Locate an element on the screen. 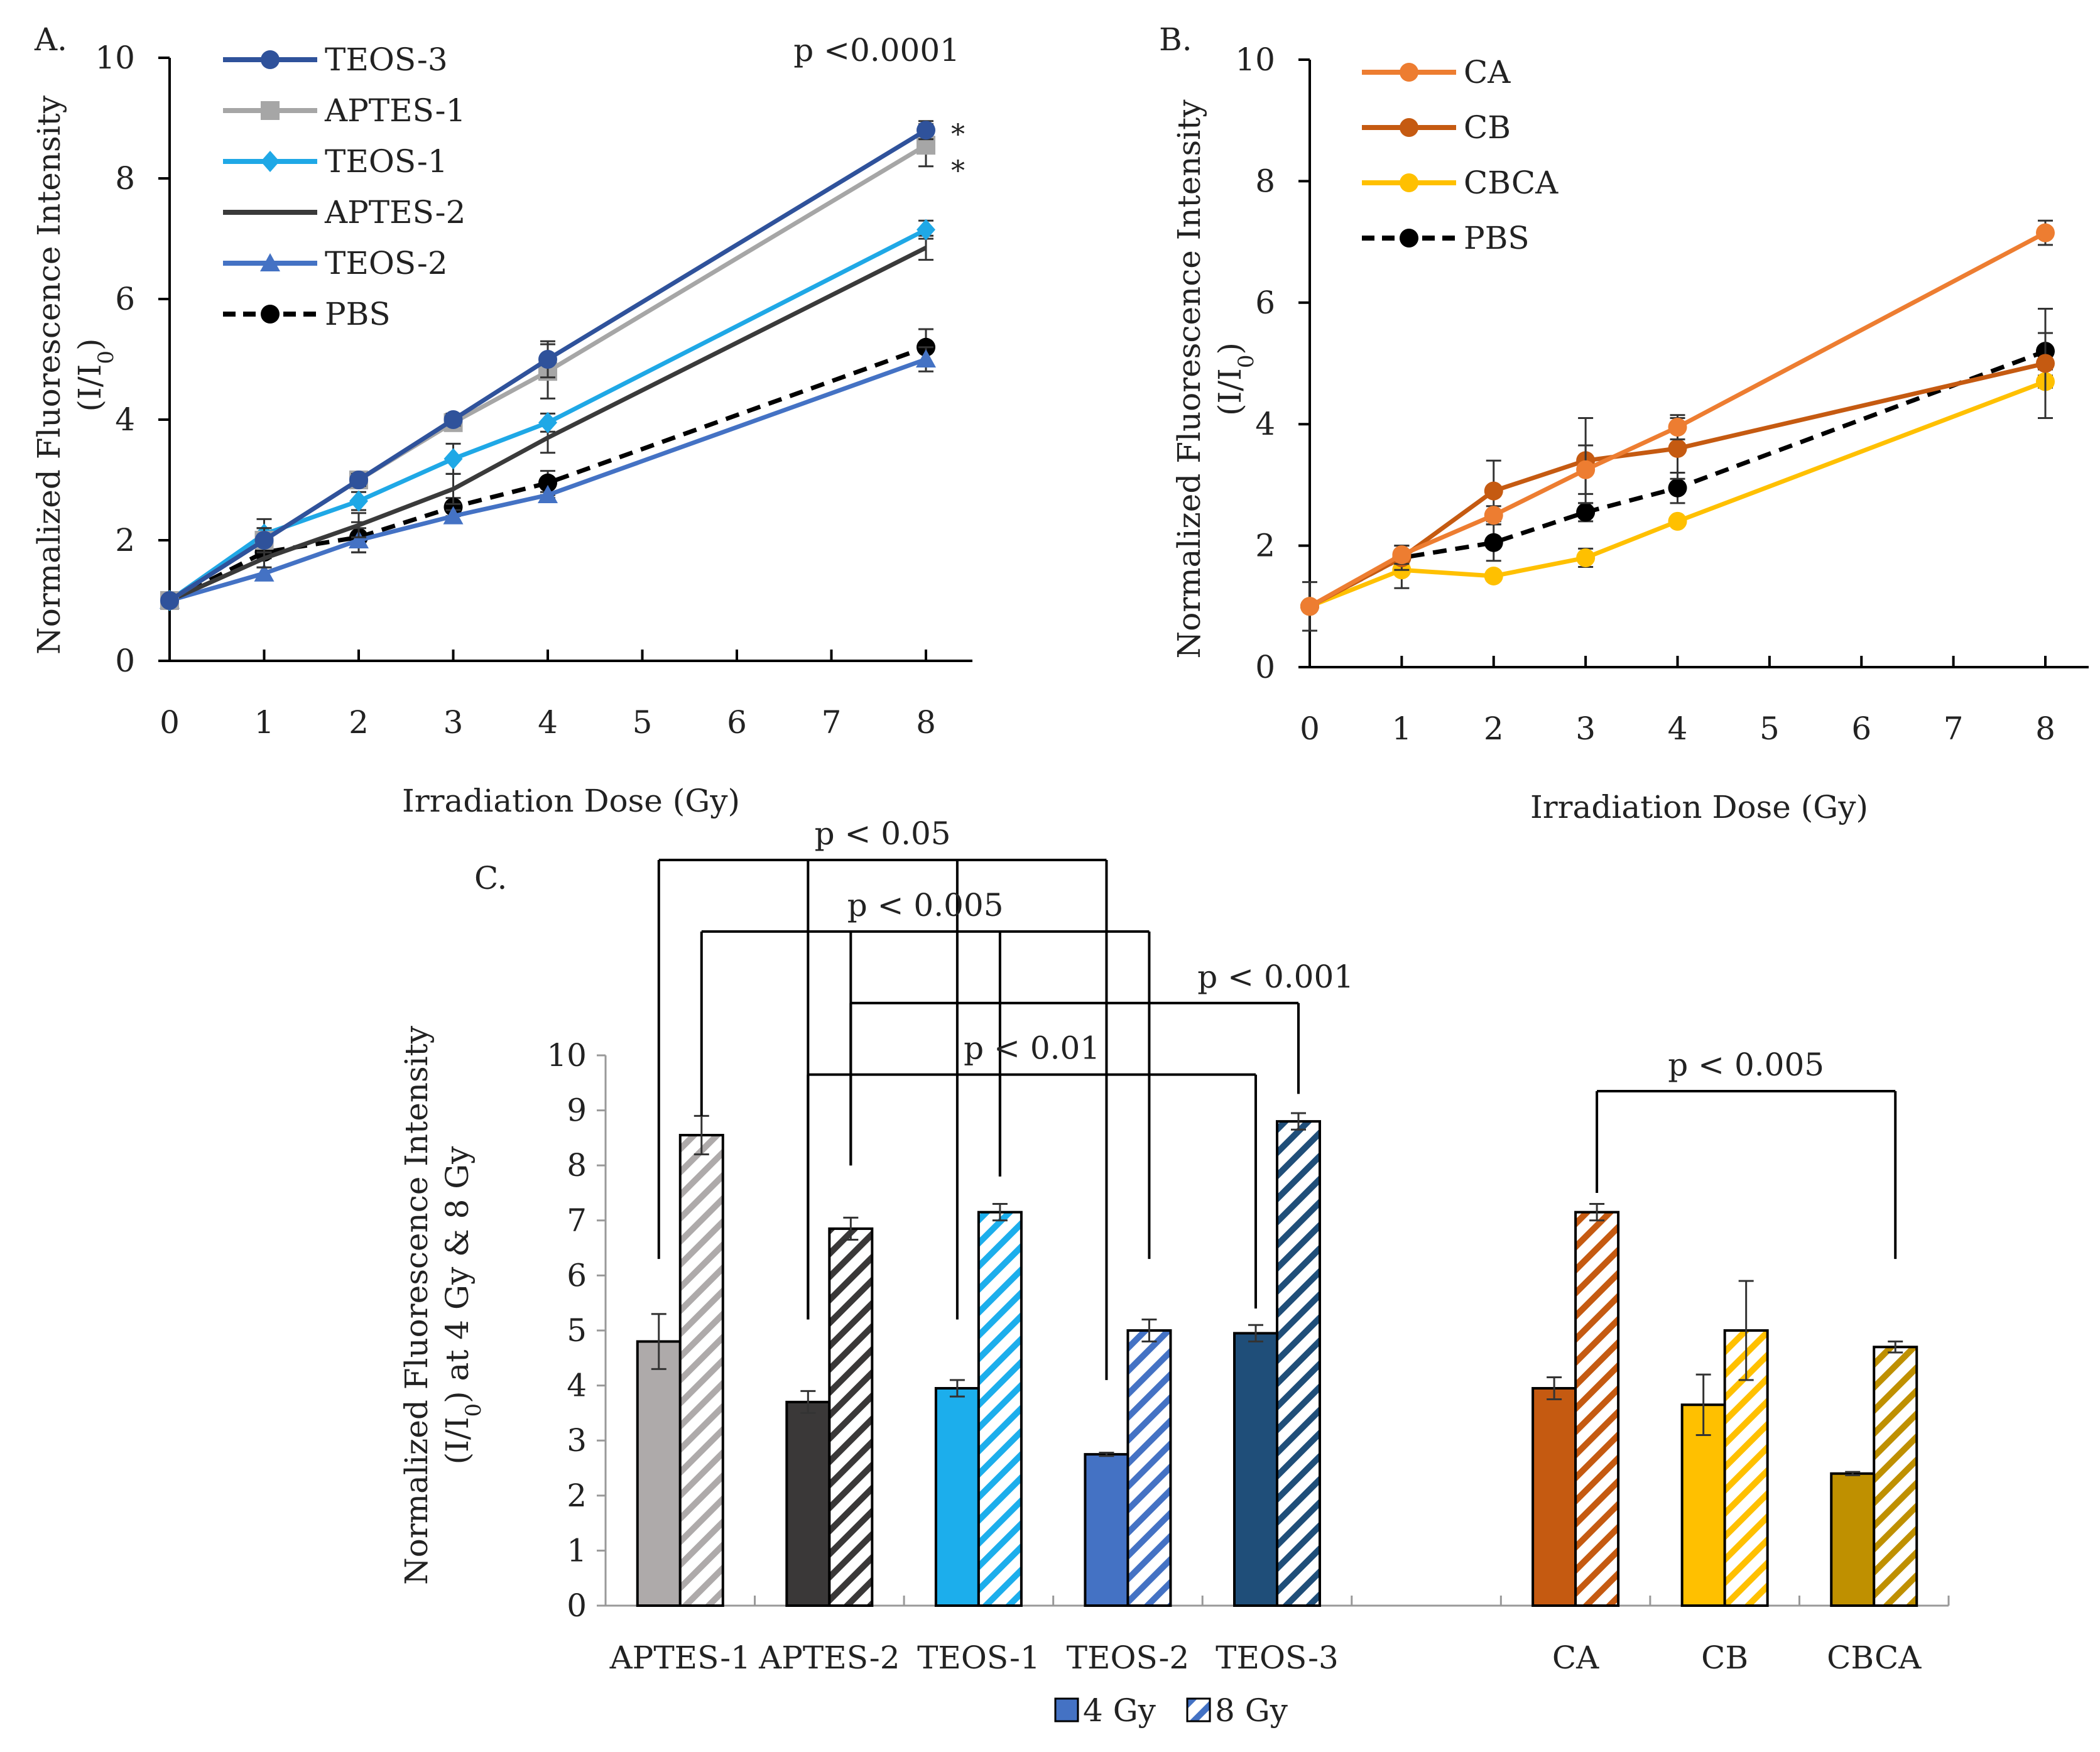  panel-label: A. is located at coordinates (50, 39).